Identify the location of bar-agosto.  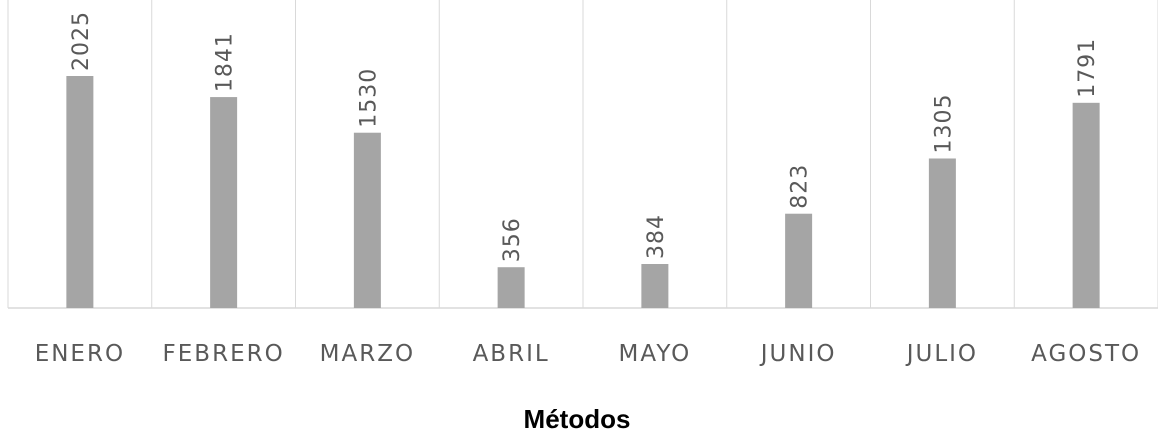
(1086, 205).